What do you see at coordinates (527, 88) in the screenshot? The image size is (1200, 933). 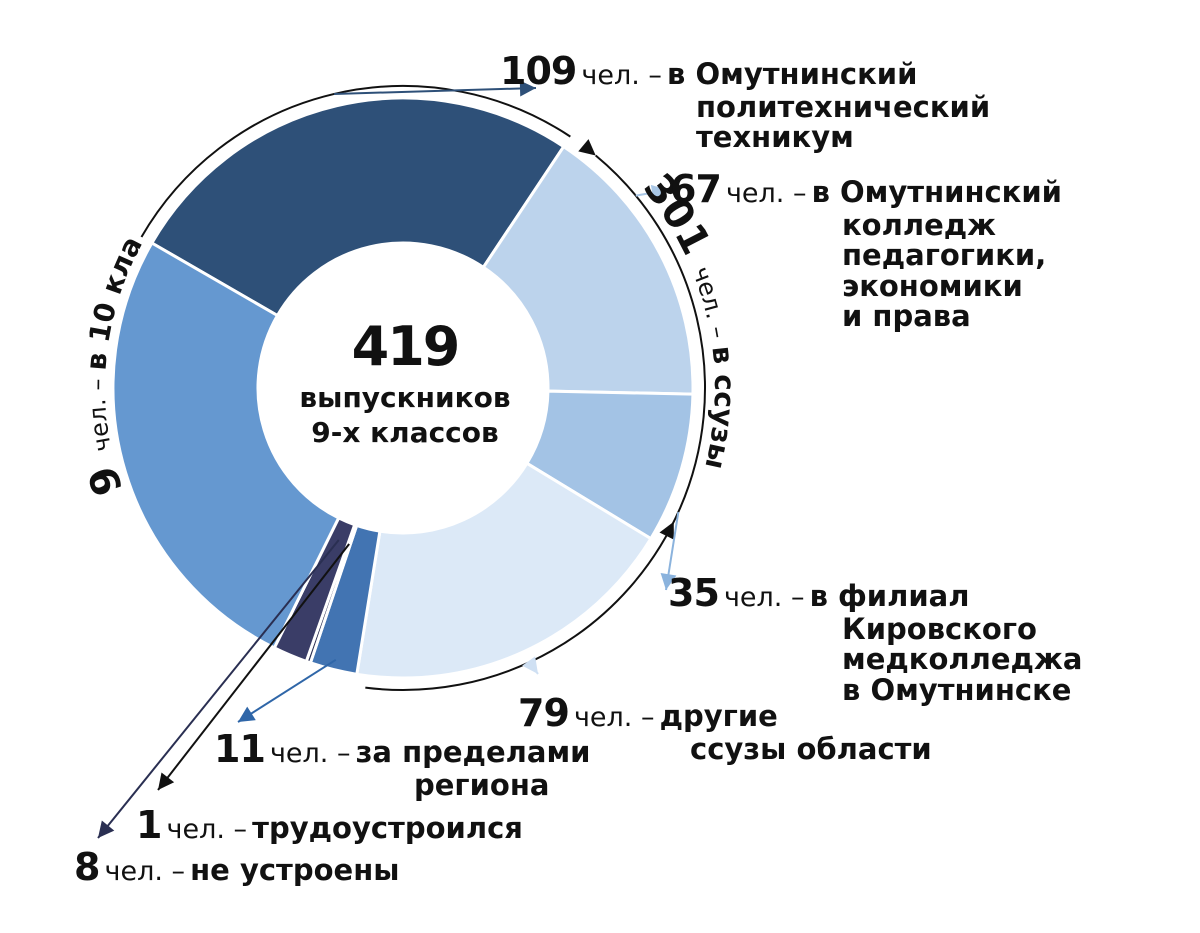 I see `leader-politech-head` at bounding box center [527, 88].